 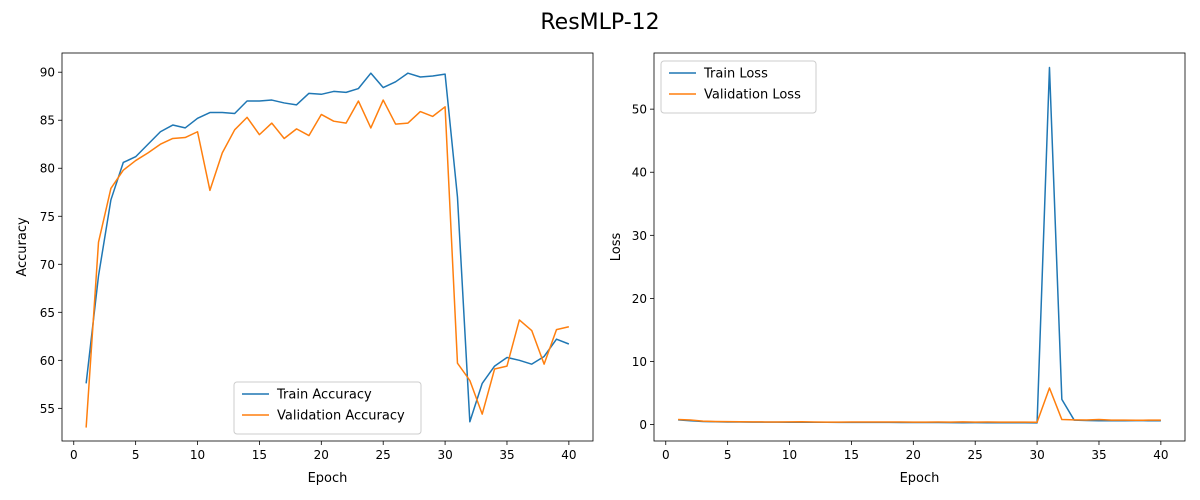 I want to click on y-tick-label: 60, so click(x=47, y=361).